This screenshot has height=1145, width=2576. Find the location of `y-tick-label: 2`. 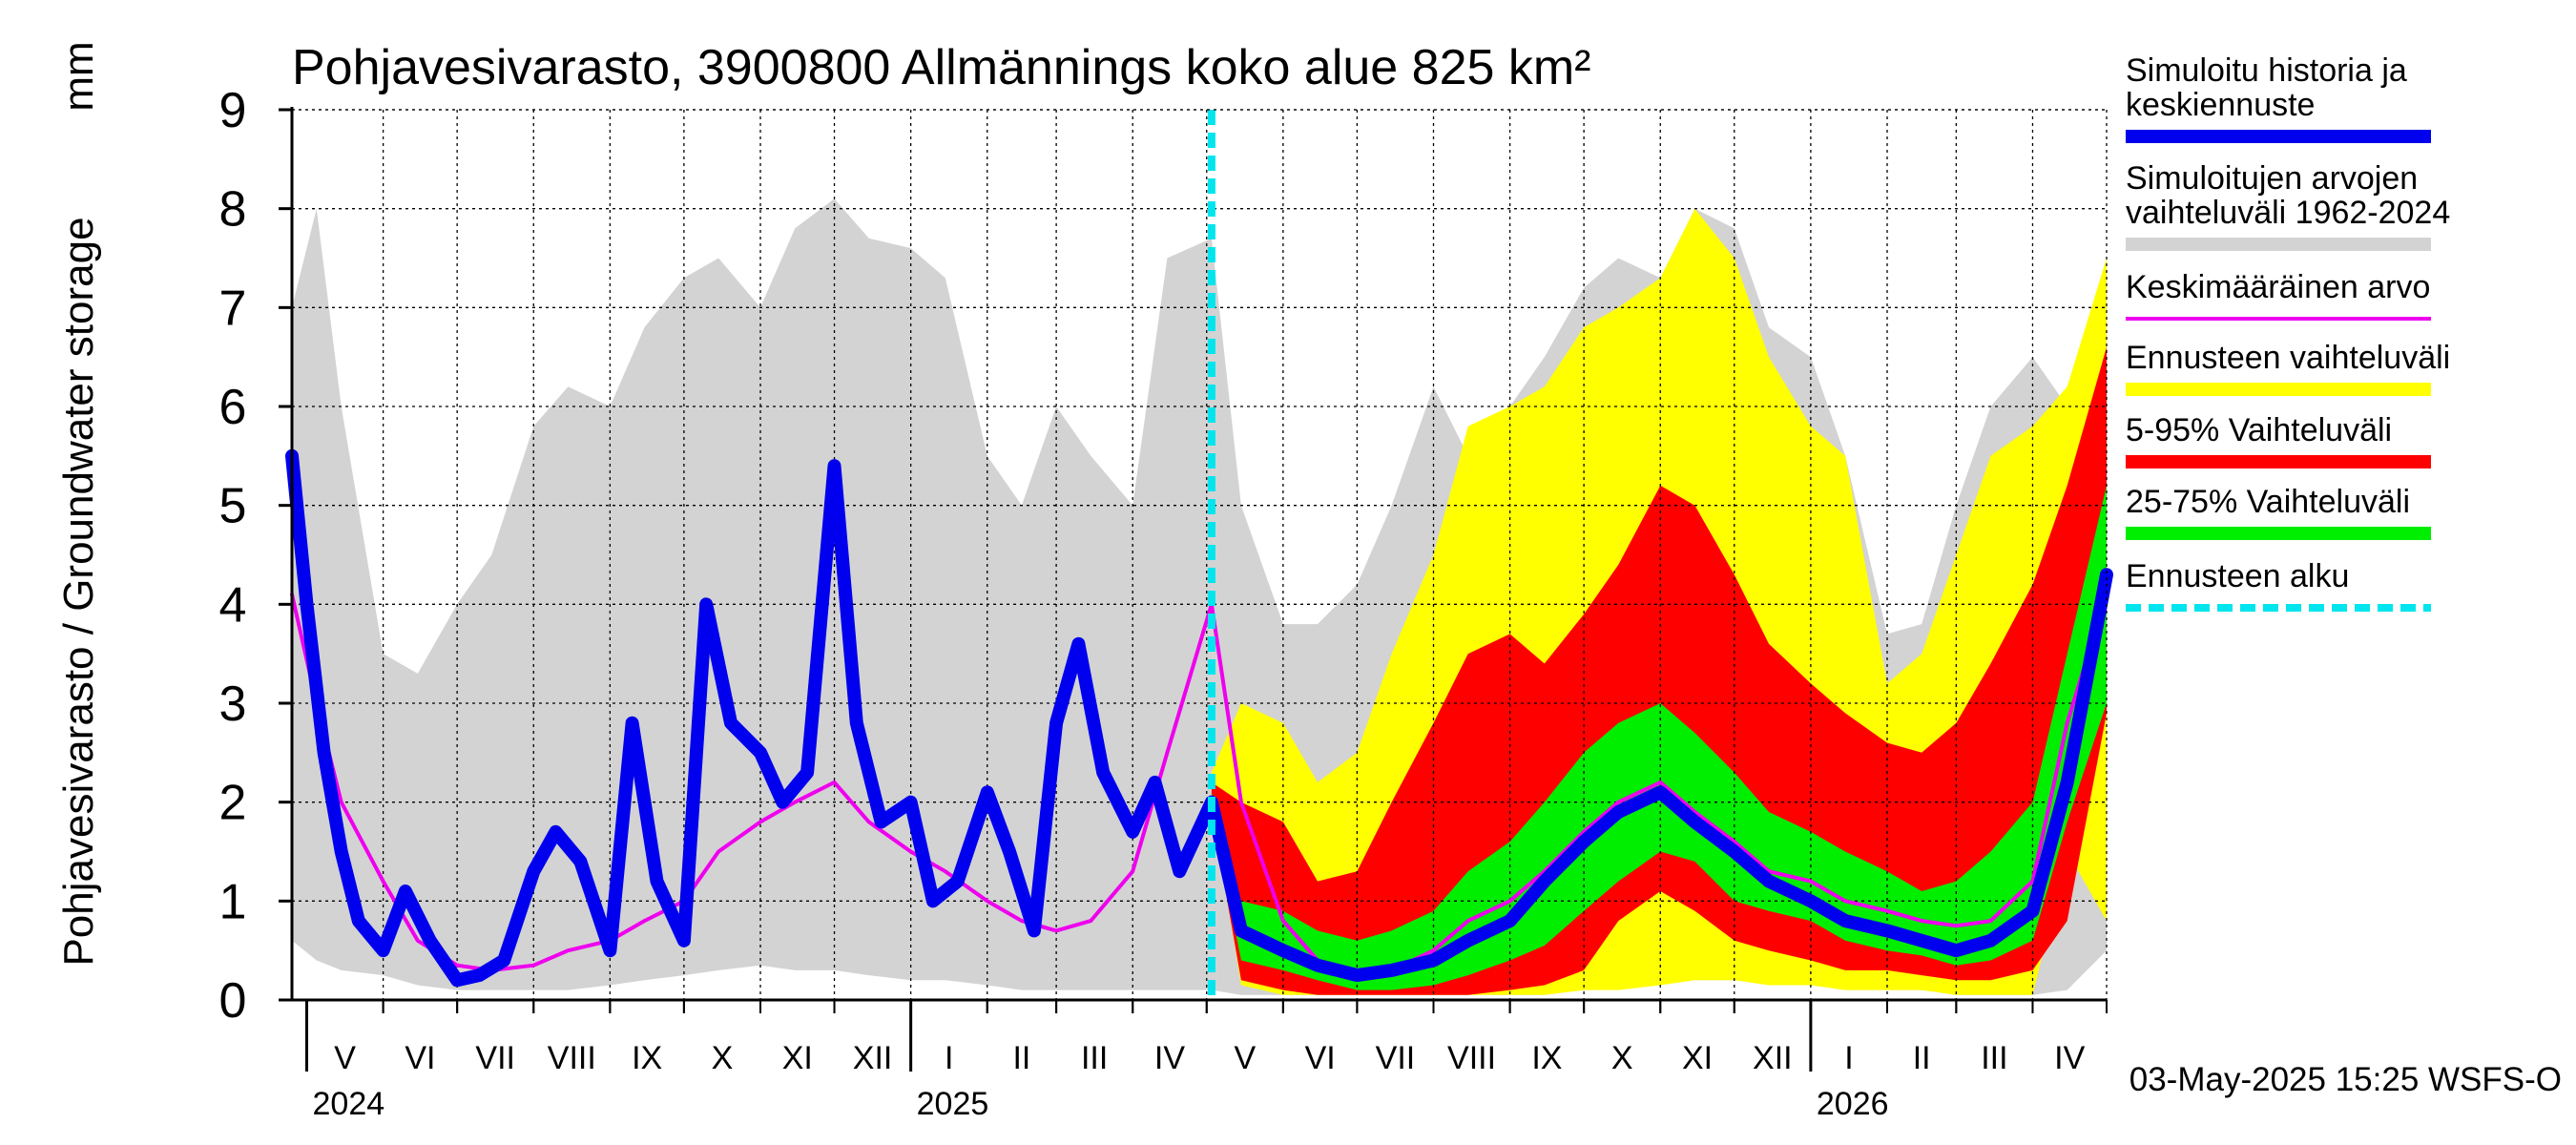

y-tick-label: 2 is located at coordinates (233, 803).